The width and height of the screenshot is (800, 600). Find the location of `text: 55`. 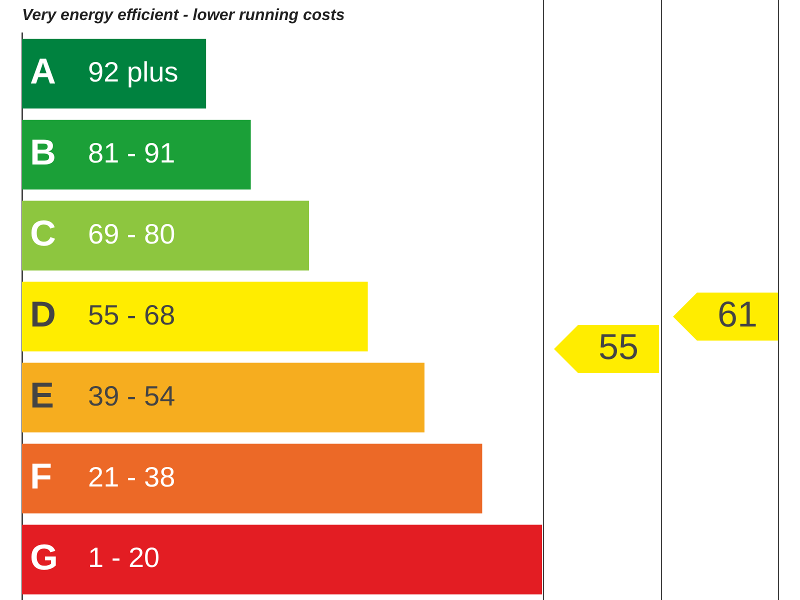

text: 55 is located at coordinates (618, 346).